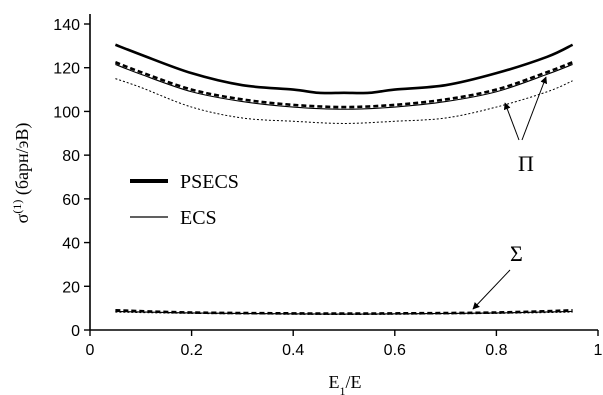 Image resolution: width=603 pixels, height=395 pixels. I want to click on series-line-pi-thick-solid, so click(344, 69).